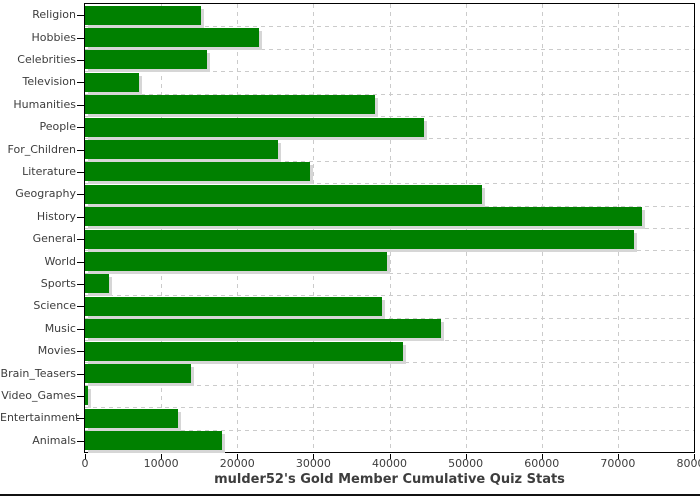  Describe the element at coordinates (56, 351) in the screenshot. I see `y-category-label: Movies` at that location.